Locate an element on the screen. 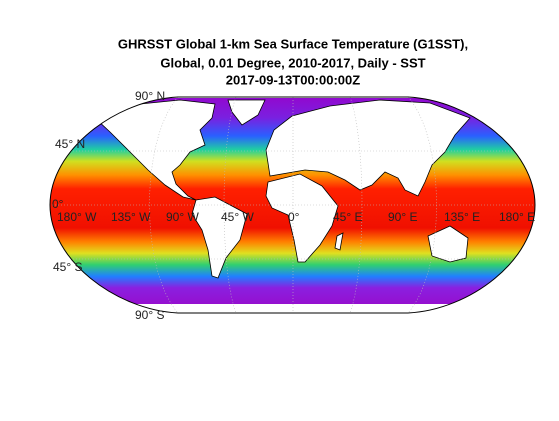 Image resolution: width=559 pixels, height=421 pixels. longitude-label: 180° E is located at coordinates (517, 217).